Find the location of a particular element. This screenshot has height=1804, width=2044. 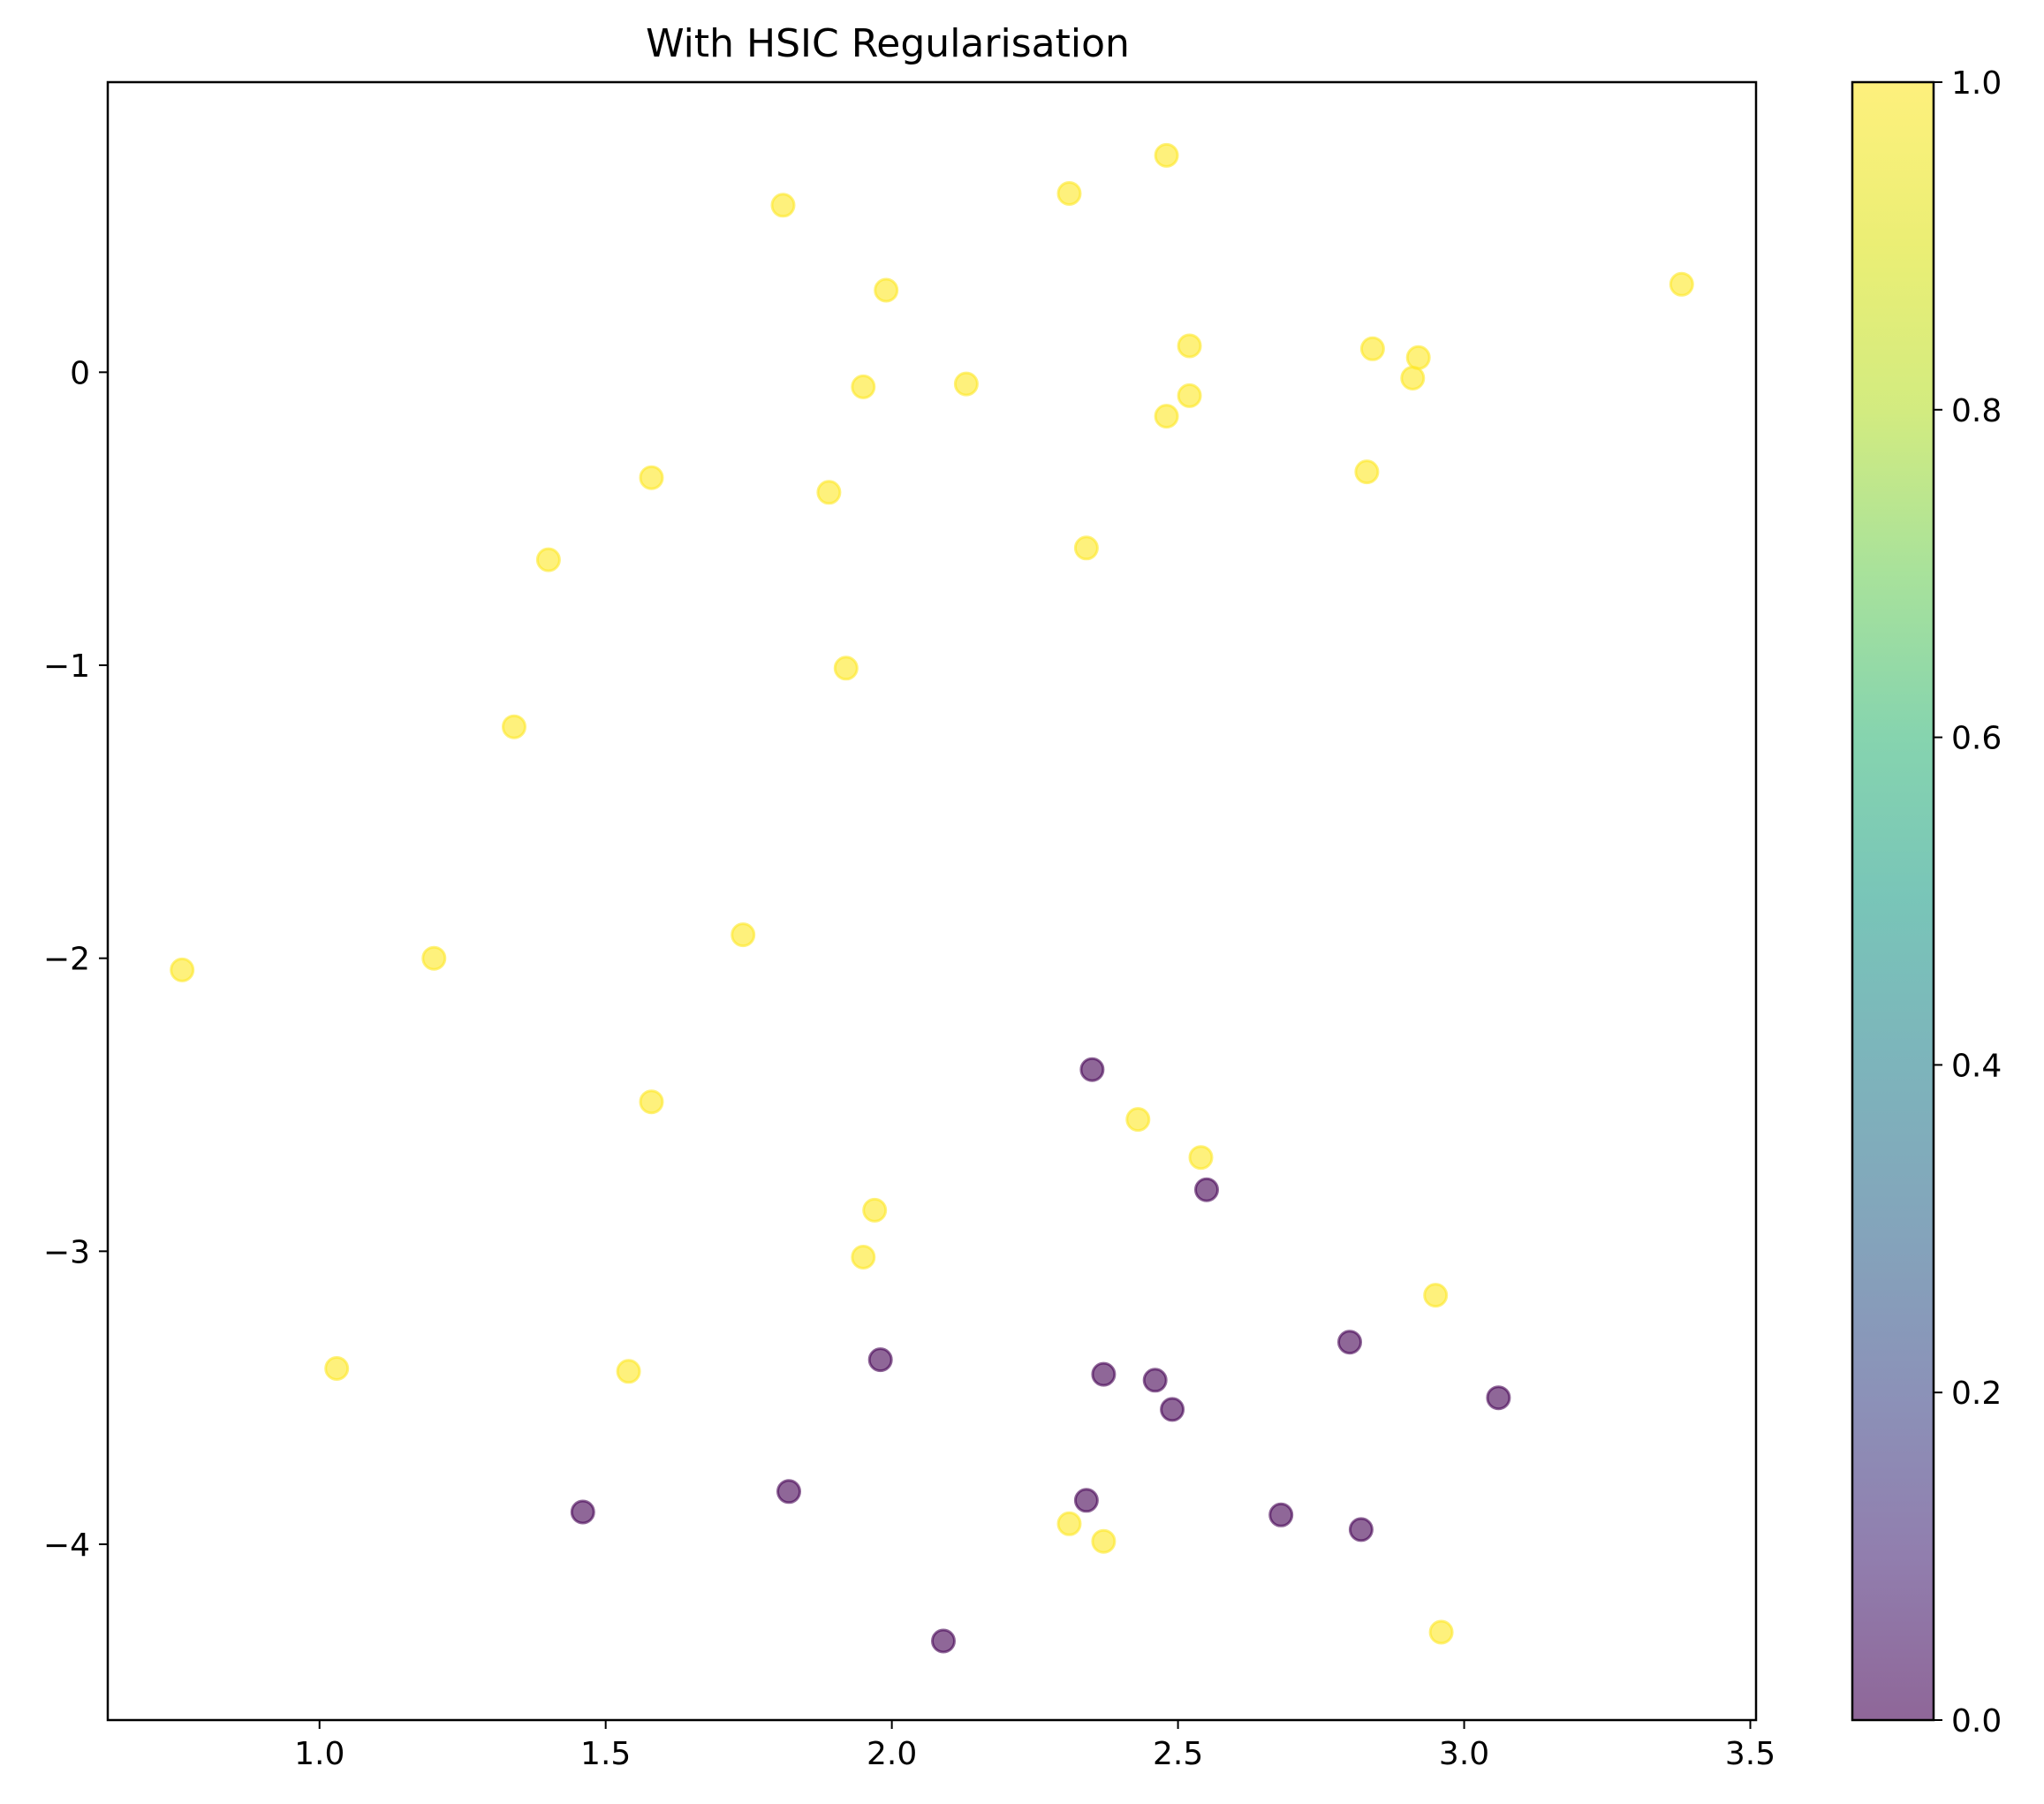

colorbar-tick-label: 0.6 is located at coordinates (1977, 739).